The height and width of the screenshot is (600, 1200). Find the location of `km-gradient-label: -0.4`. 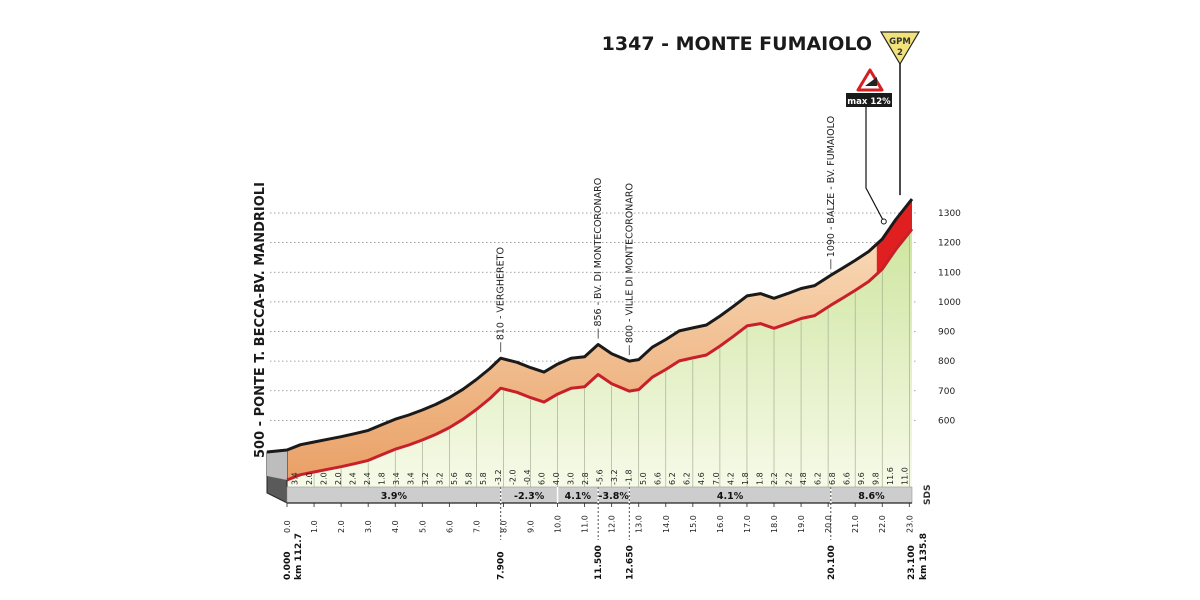

km-gradient-label: -0.4 is located at coordinates (527, 477).